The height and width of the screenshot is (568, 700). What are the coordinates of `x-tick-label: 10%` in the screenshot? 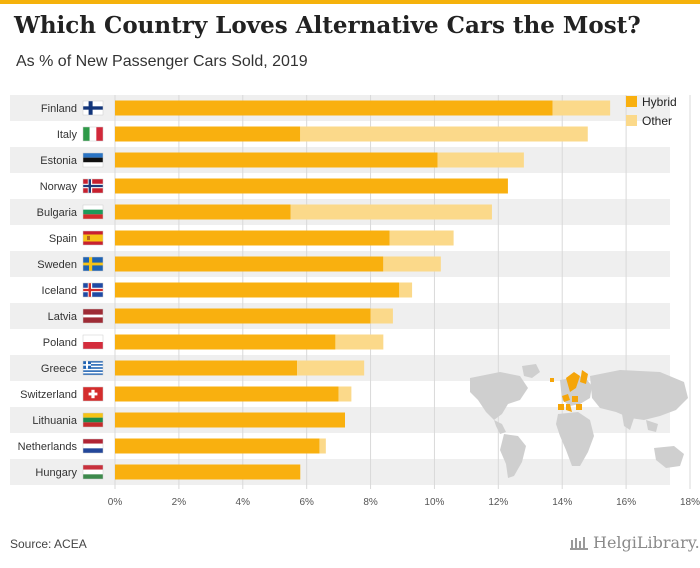 It's located at (434, 502).